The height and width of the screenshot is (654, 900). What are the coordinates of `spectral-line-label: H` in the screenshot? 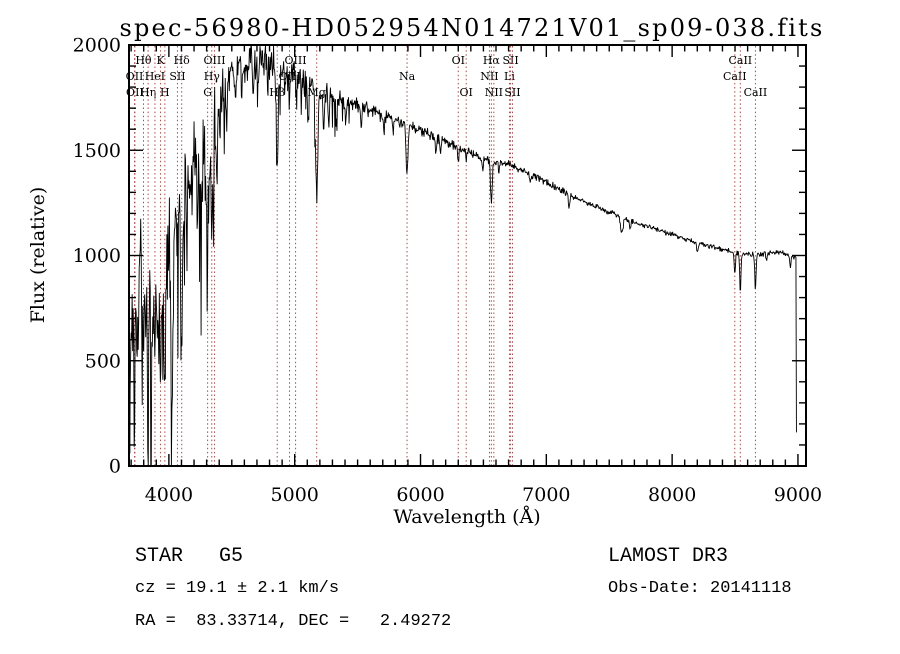 It's located at (165, 92).